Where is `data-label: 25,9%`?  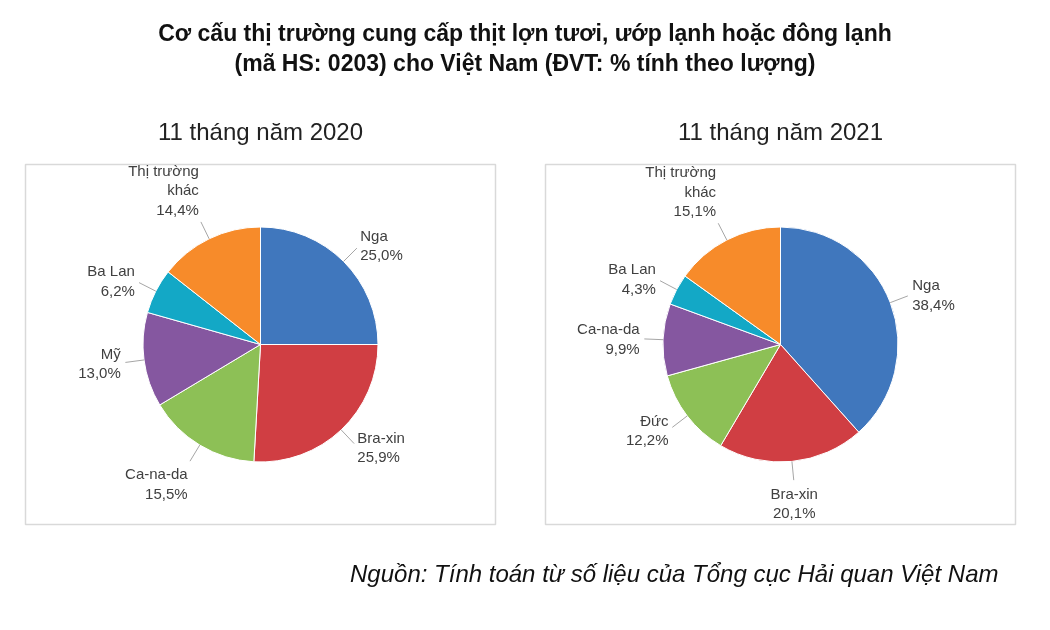
data-label: 25,9% is located at coordinates (378, 457).